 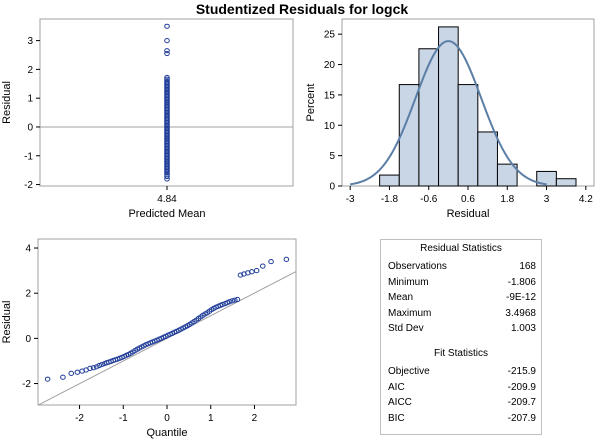 What do you see at coordinates (586, 199) in the screenshot?
I see `x-tick-label: 4.2` at bounding box center [586, 199].